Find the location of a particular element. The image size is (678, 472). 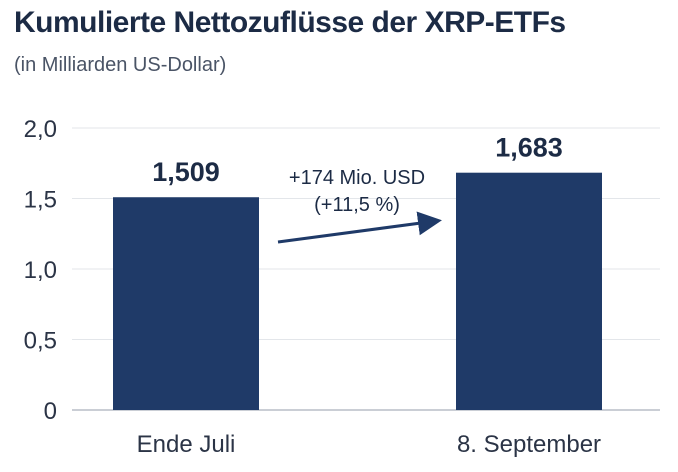

x-category-label: Ende Juli is located at coordinates (186, 444).